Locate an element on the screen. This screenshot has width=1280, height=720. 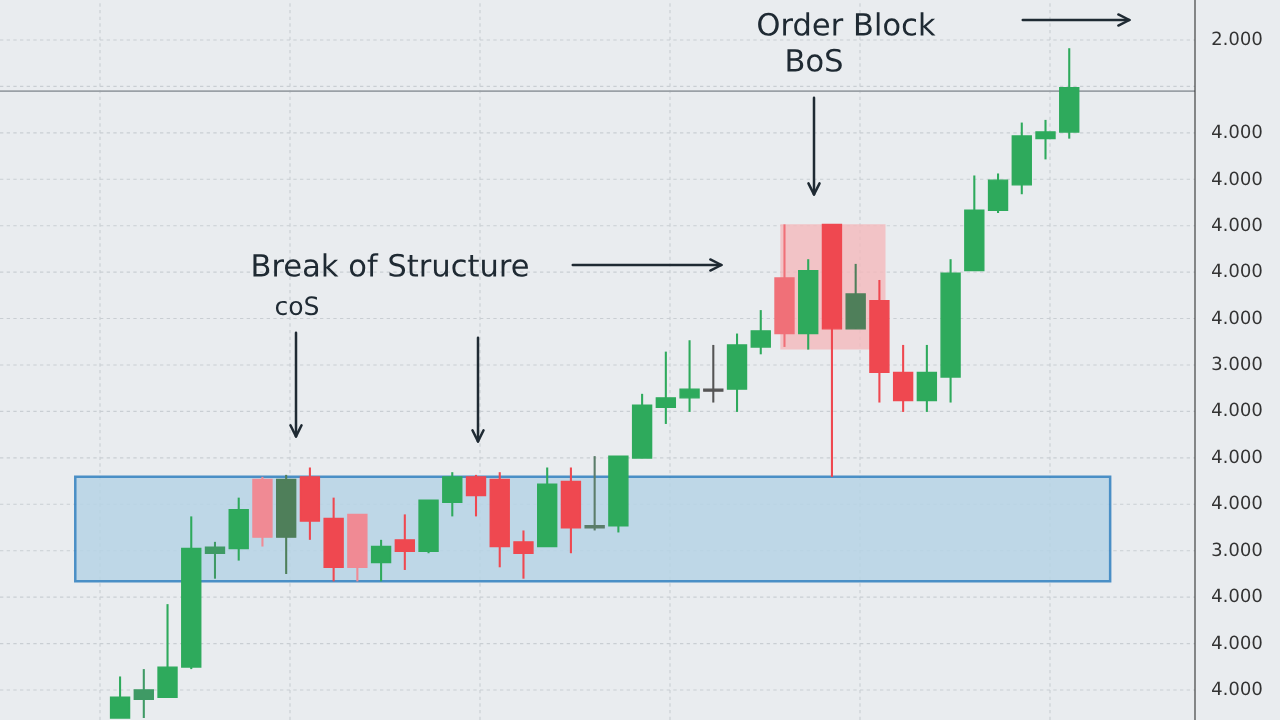
annotation: BoS is located at coordinates (814, 60).